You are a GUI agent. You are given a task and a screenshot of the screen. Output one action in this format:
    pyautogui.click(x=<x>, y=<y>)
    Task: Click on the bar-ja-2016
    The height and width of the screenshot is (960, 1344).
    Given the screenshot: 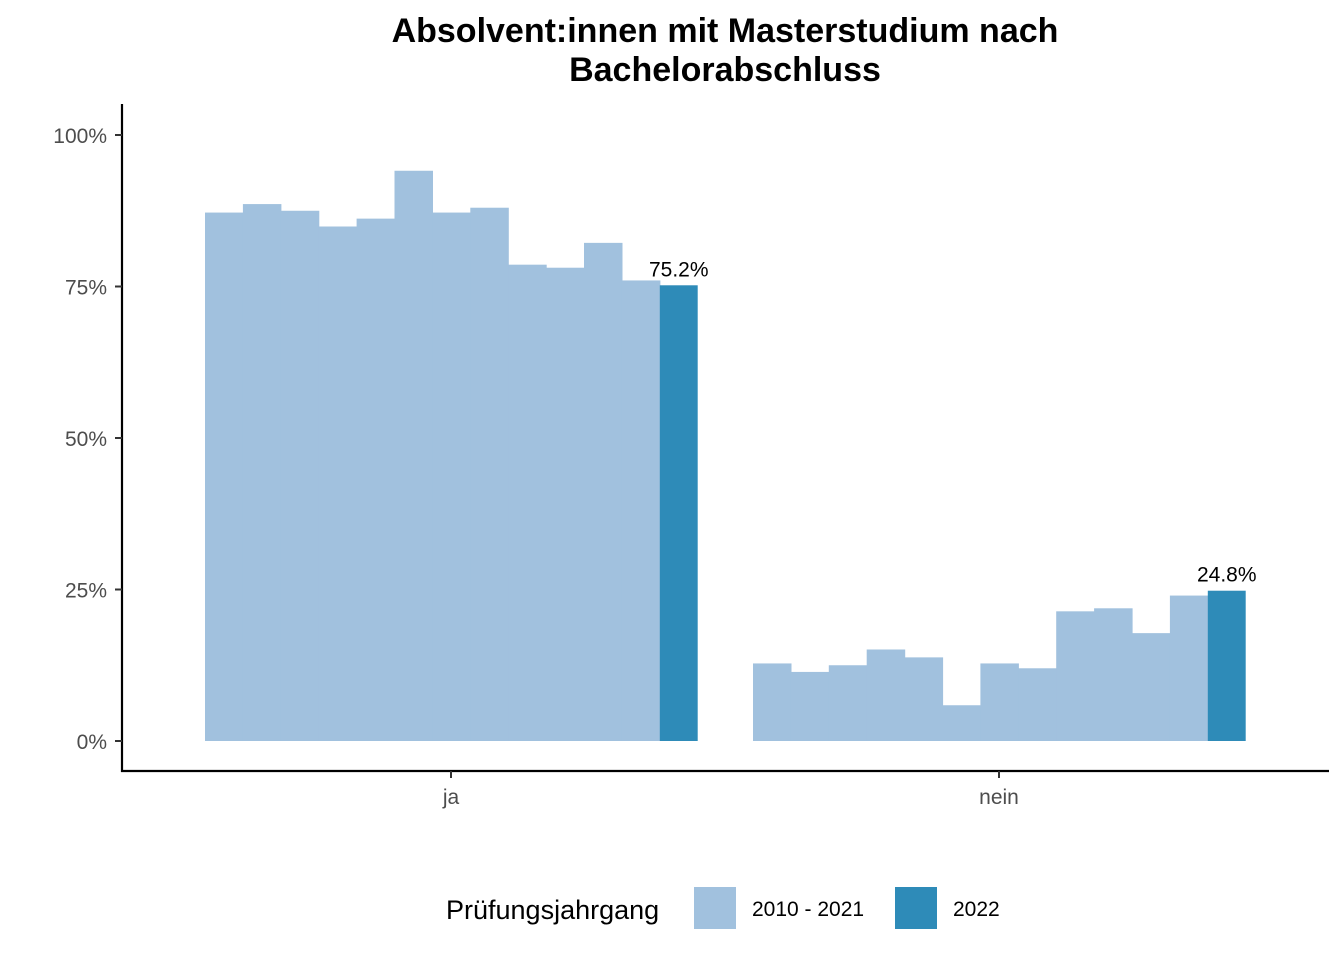 What is the action you would take?
    pyautogui.click(x=451, y=476)
    